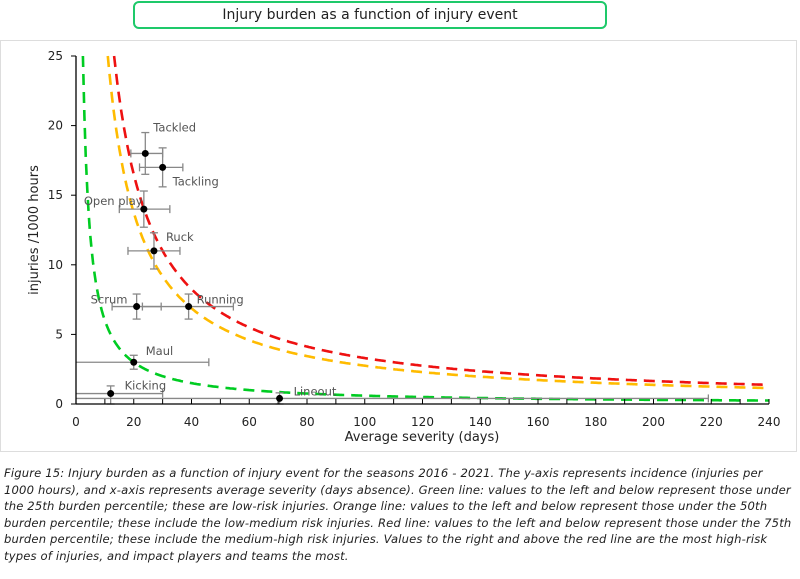 The height and width of the screenshot is (579, 800). I want to click on x-tick-label: 40, so click(191, 422).